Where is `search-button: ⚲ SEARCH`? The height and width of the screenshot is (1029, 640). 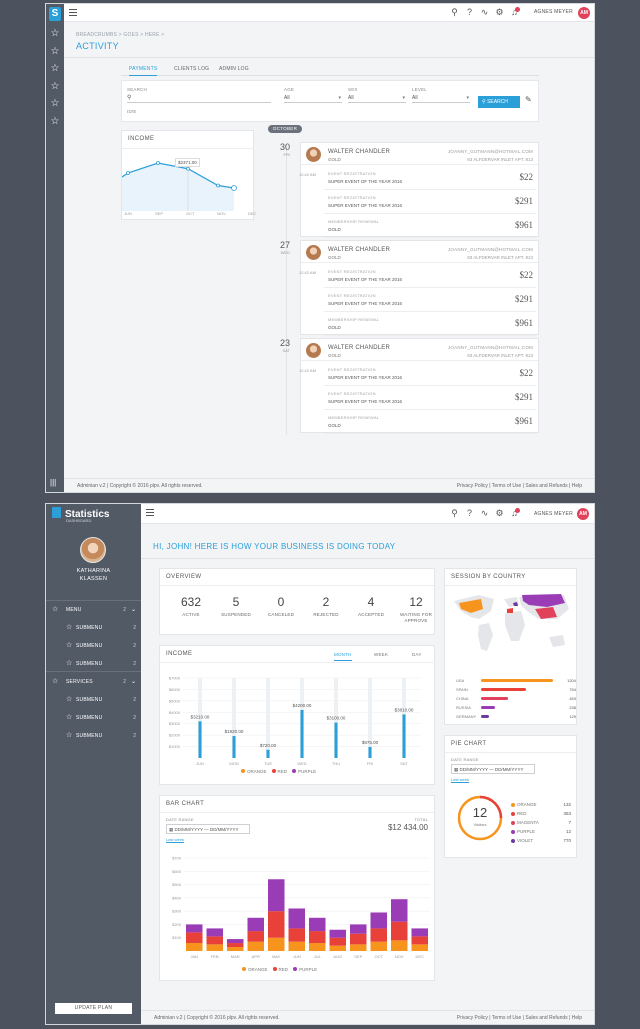
search-button: ⚲ SEARCH is located at coordinates (499, 102).